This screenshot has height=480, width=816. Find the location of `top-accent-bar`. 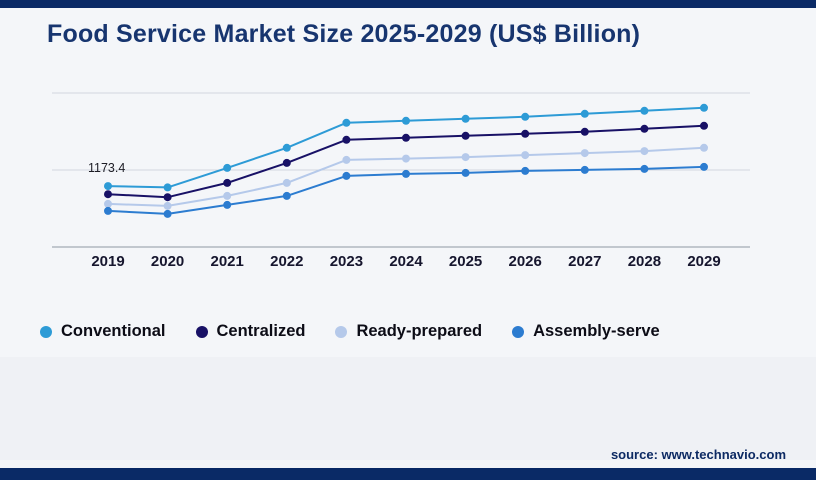

top-accent-bar is located at coordinates (408, 4).